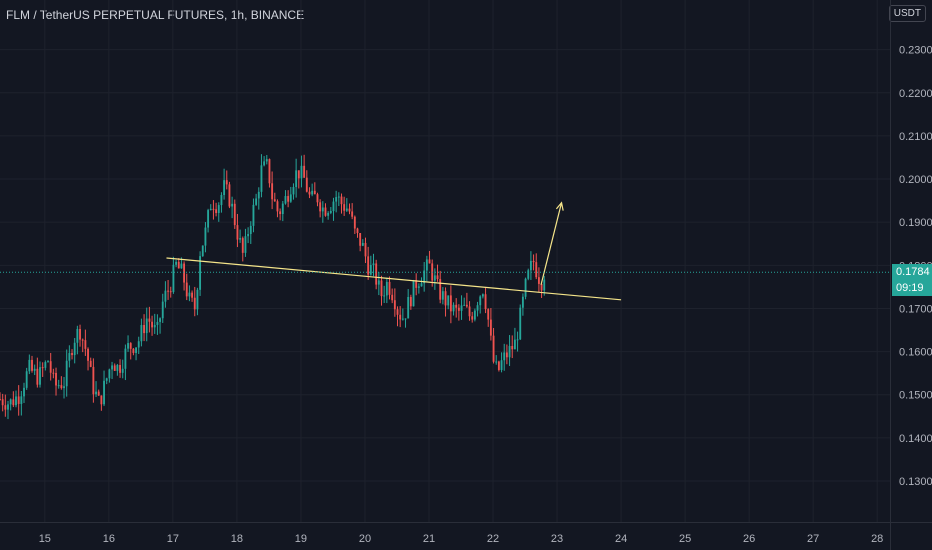  I want to click on x-tick-label: 26, so click(749, 539).